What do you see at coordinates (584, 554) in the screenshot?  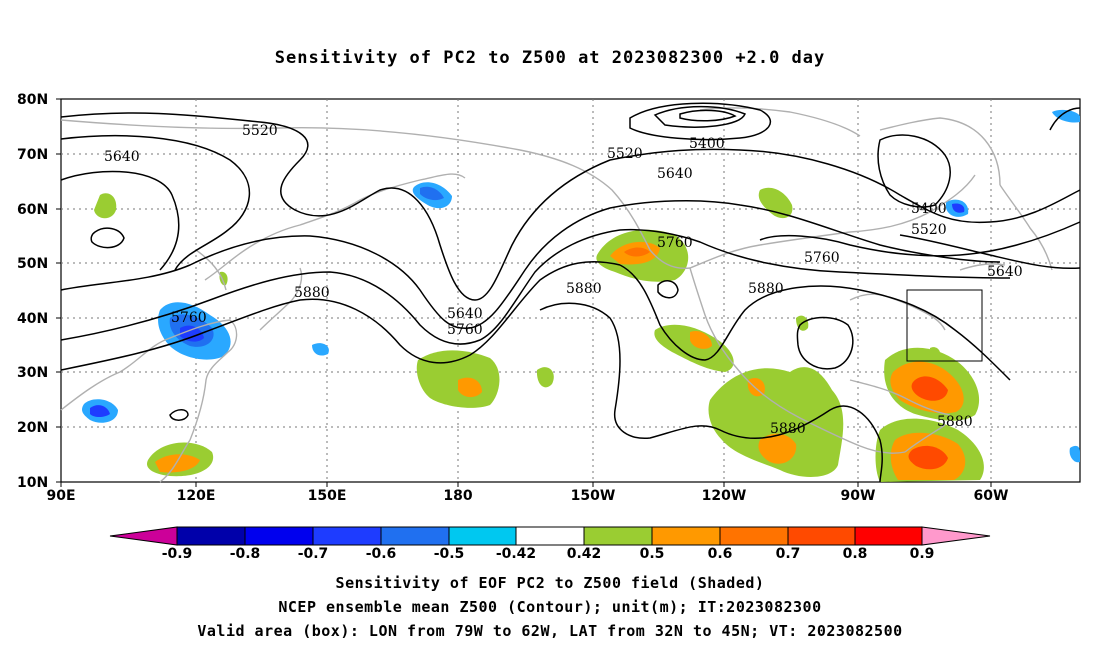 I see `colorbar-label: 0.42` at bounding box center [584, 554].